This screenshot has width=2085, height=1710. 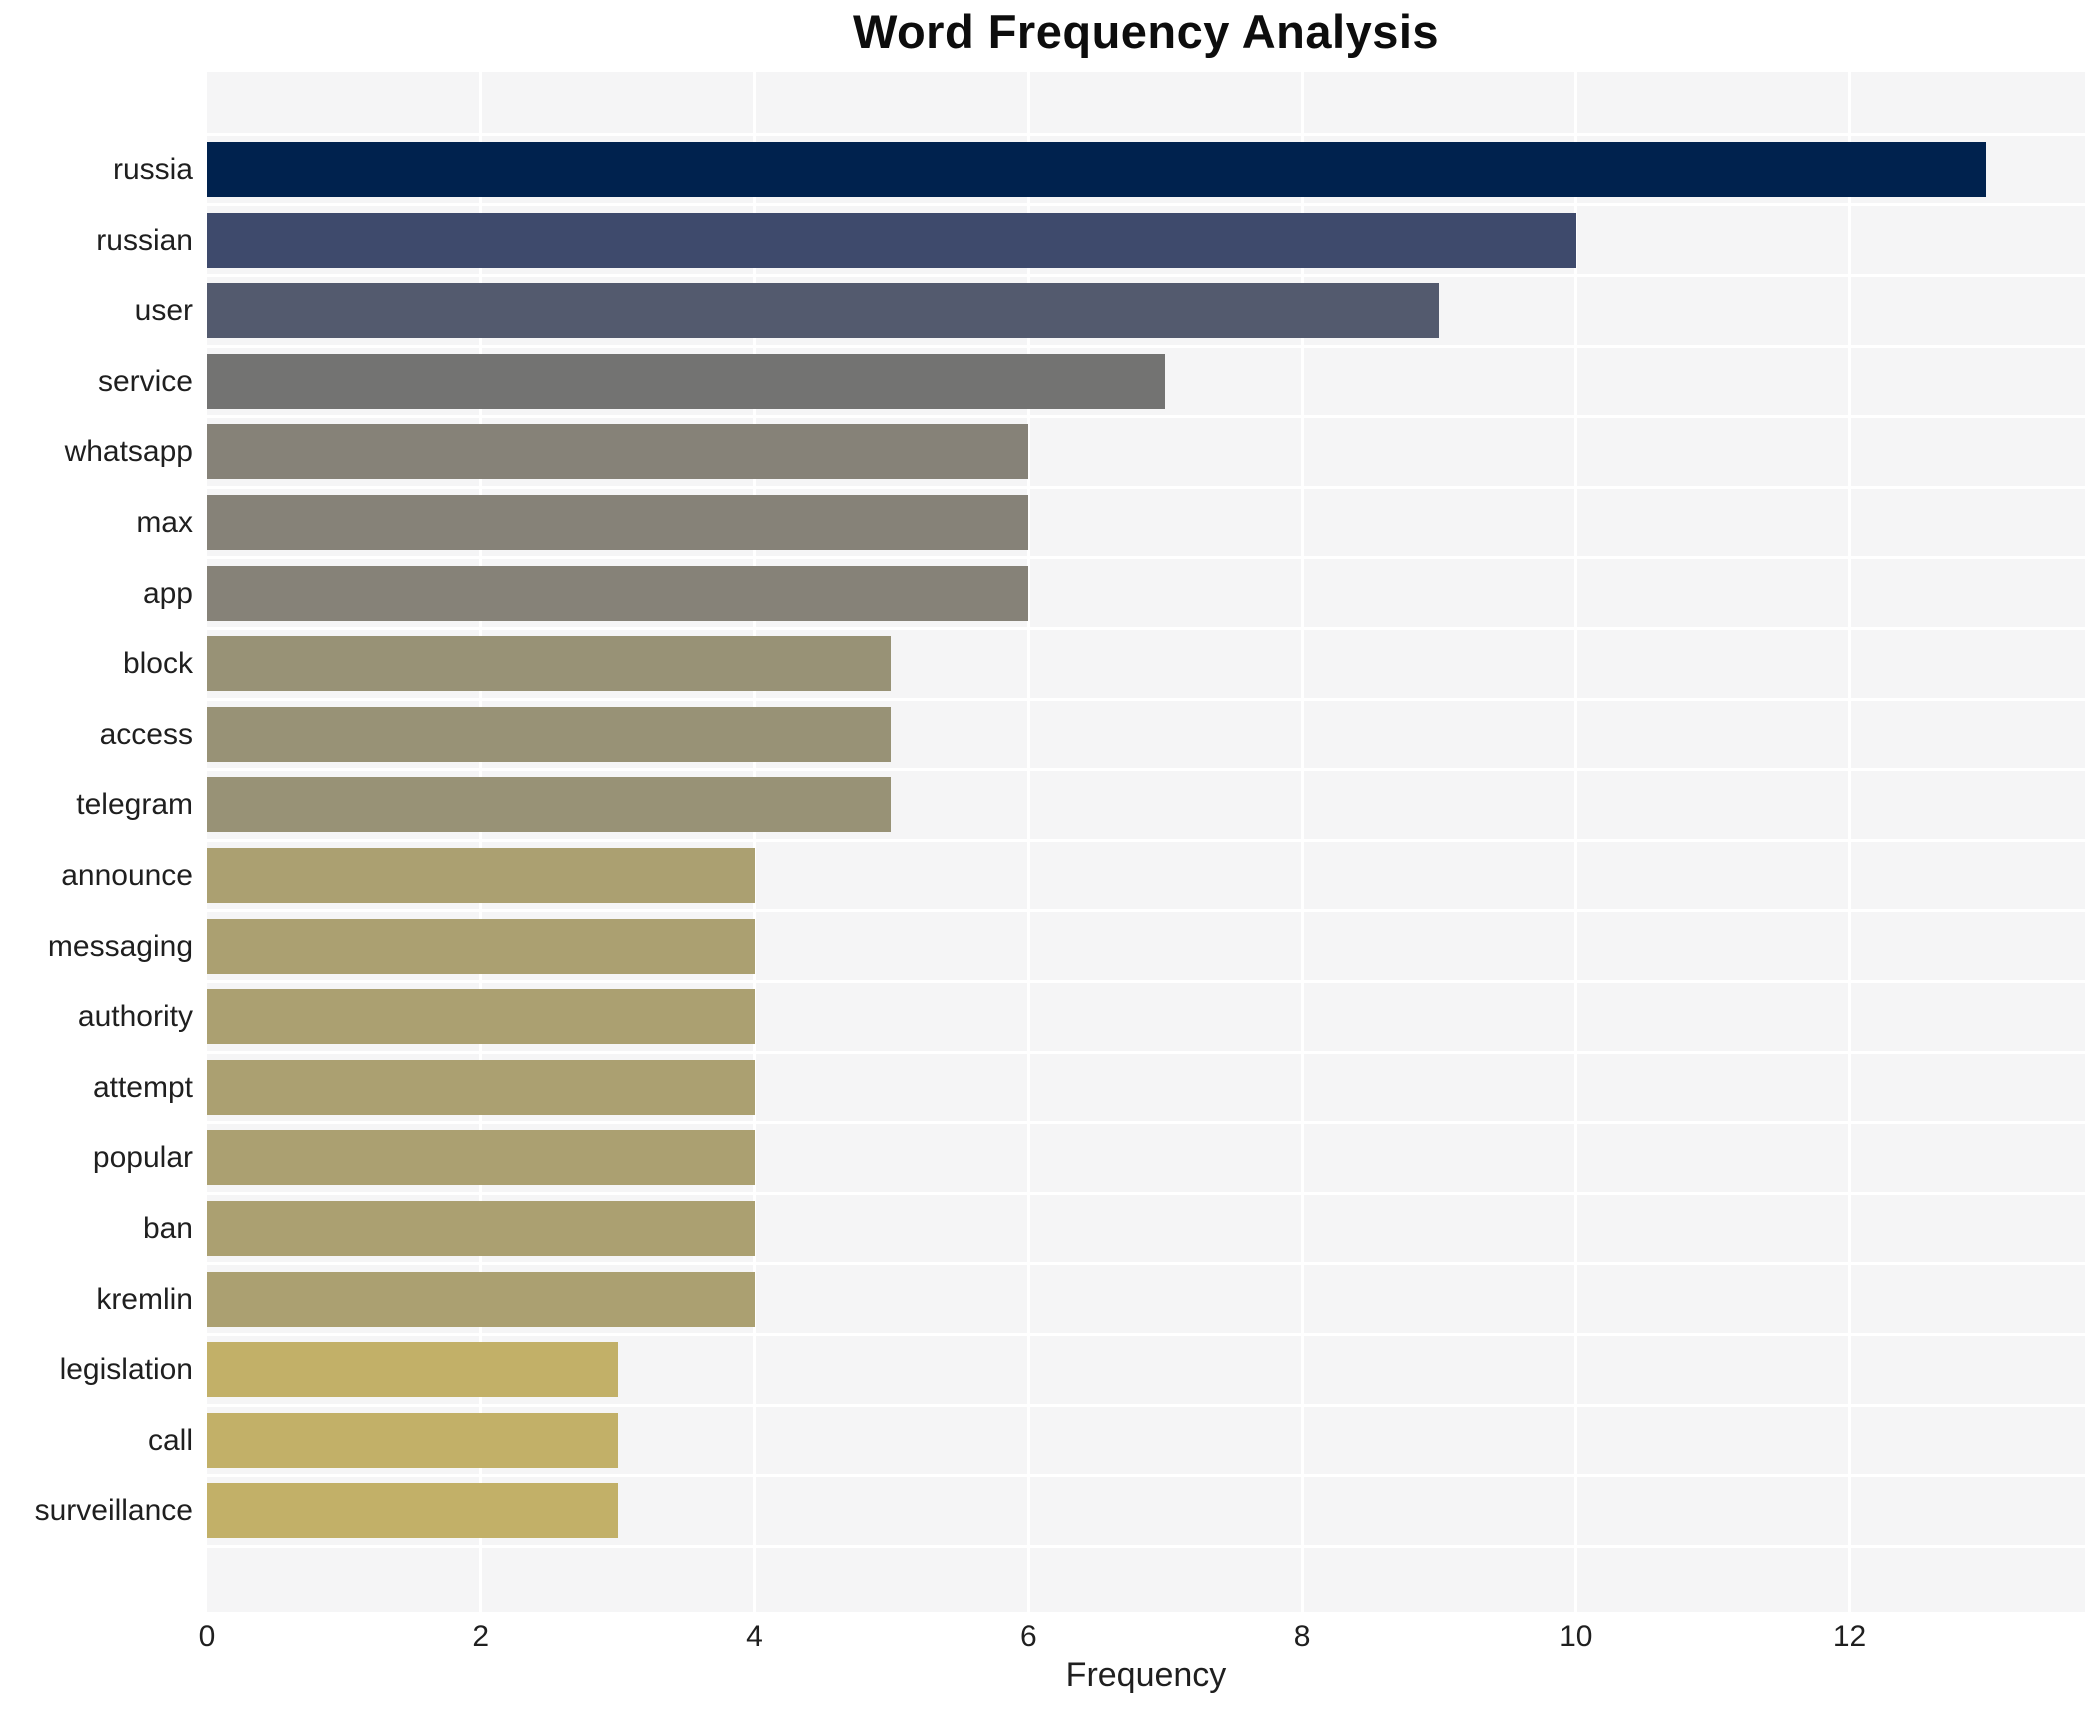 What do you see at coordinates (113, 1511) in the screenshot?
I see `y-tick-label-surveillance: surveillance` at bounding box center [113, 1511].